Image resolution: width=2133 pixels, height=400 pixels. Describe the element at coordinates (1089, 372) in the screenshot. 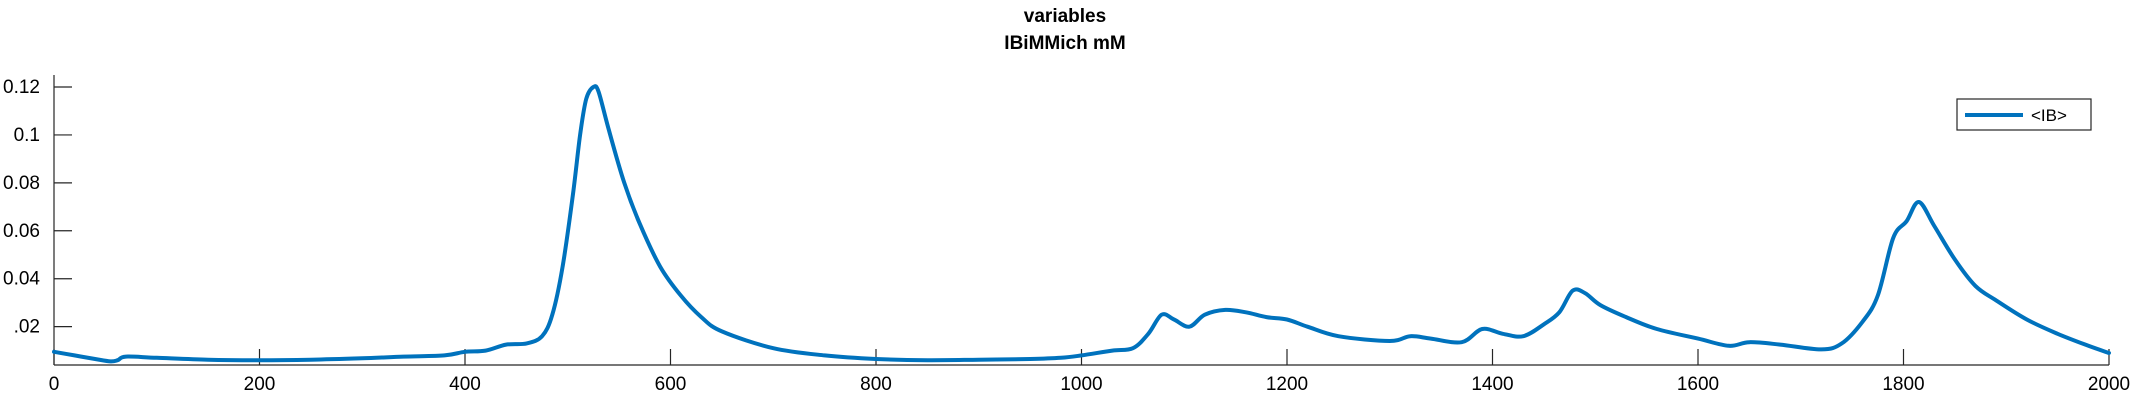

I see `x-axis-ticks: 0 200 400 600 800 1000 1200 1400 1600 1800 2000` at that location.